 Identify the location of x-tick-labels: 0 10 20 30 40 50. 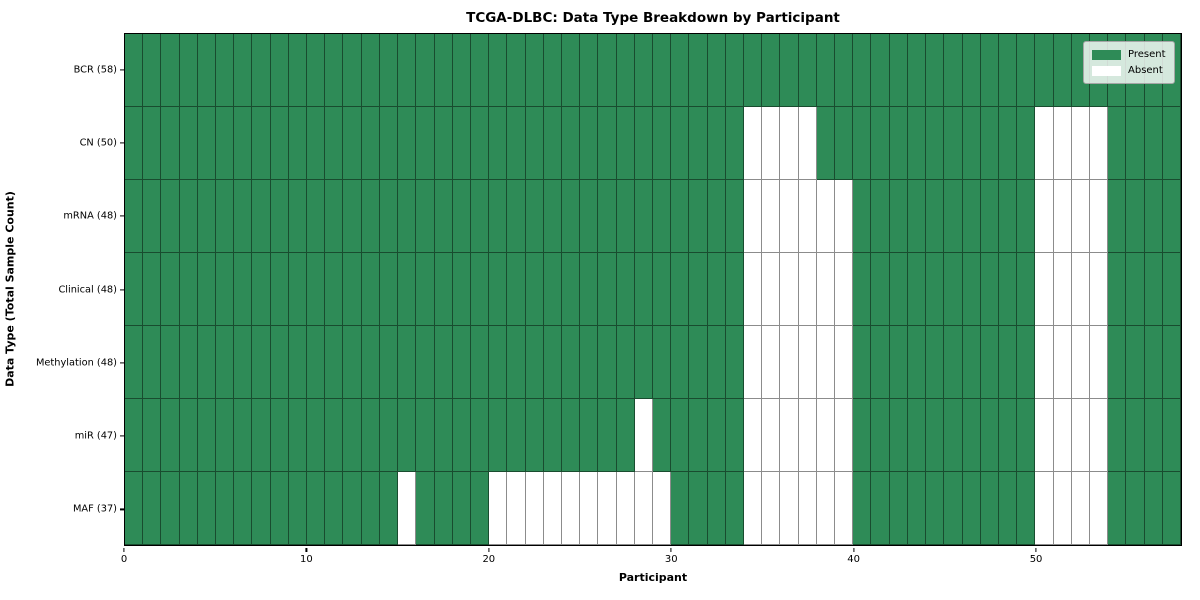
(651, 558).